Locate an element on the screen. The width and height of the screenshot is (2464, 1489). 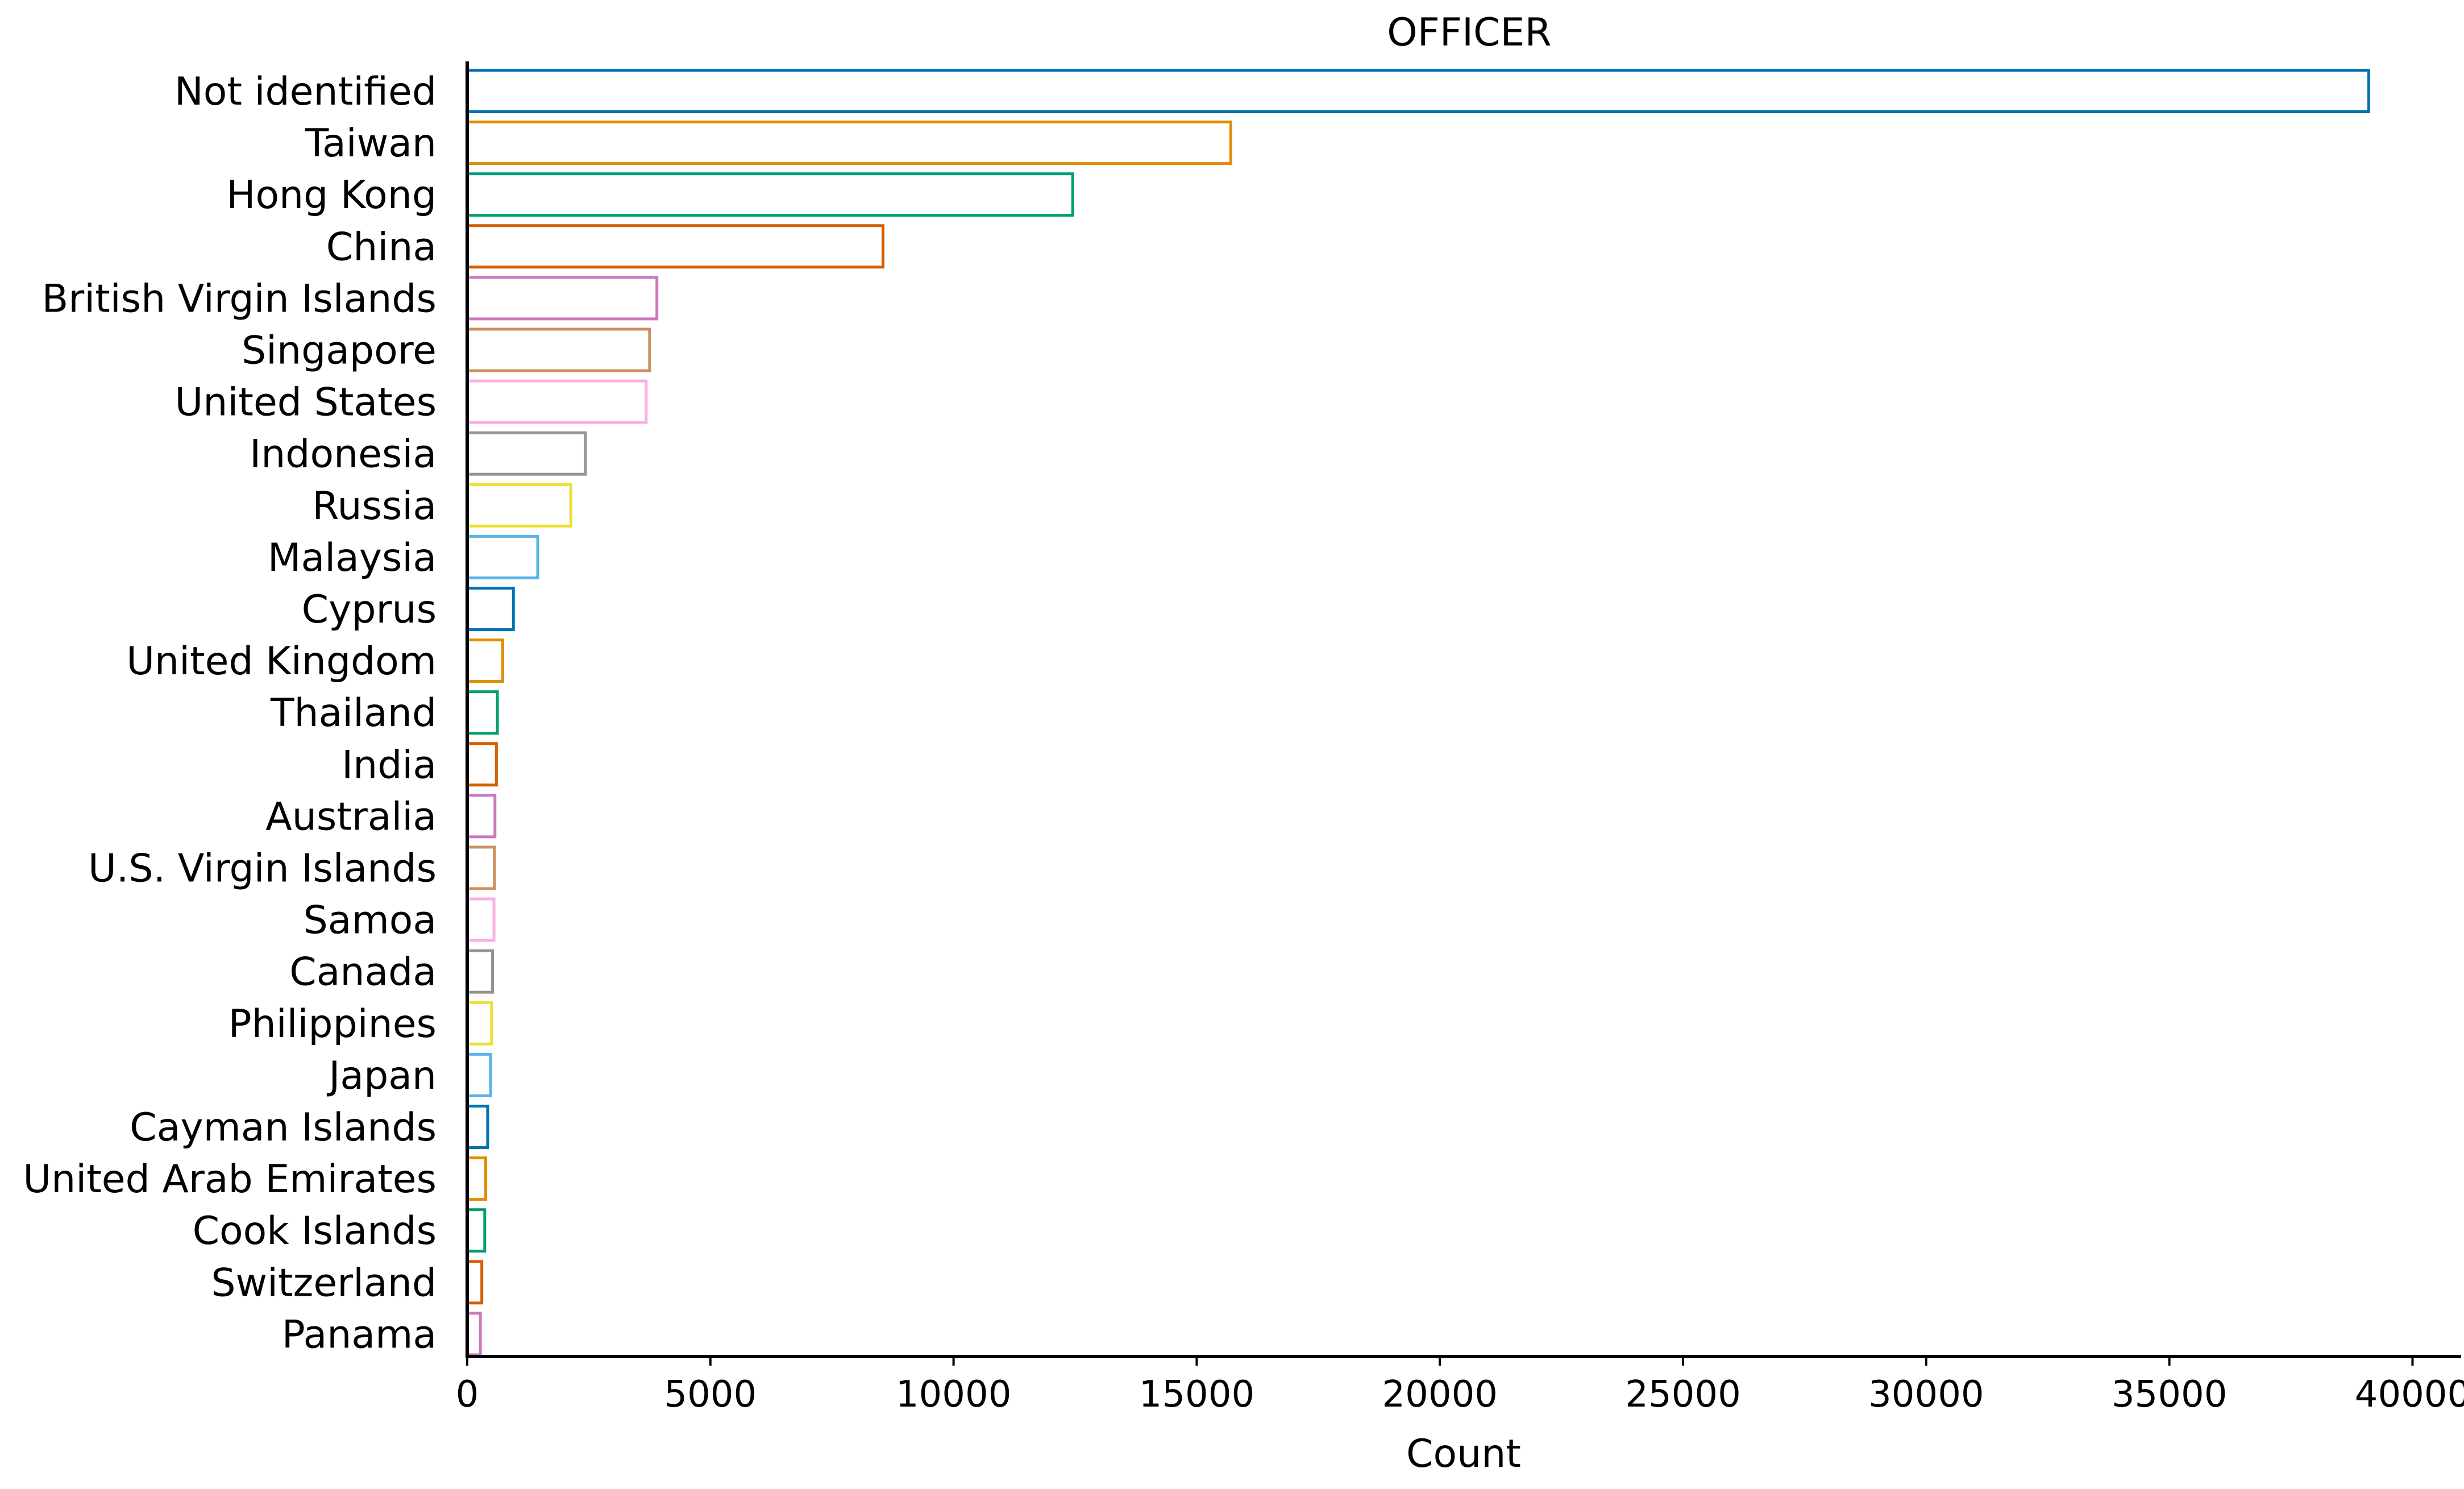
x-ticks: 0 5000 10000 15000 20000 25000 30000 35000 40000 is located at coordinates (1460, 1387).